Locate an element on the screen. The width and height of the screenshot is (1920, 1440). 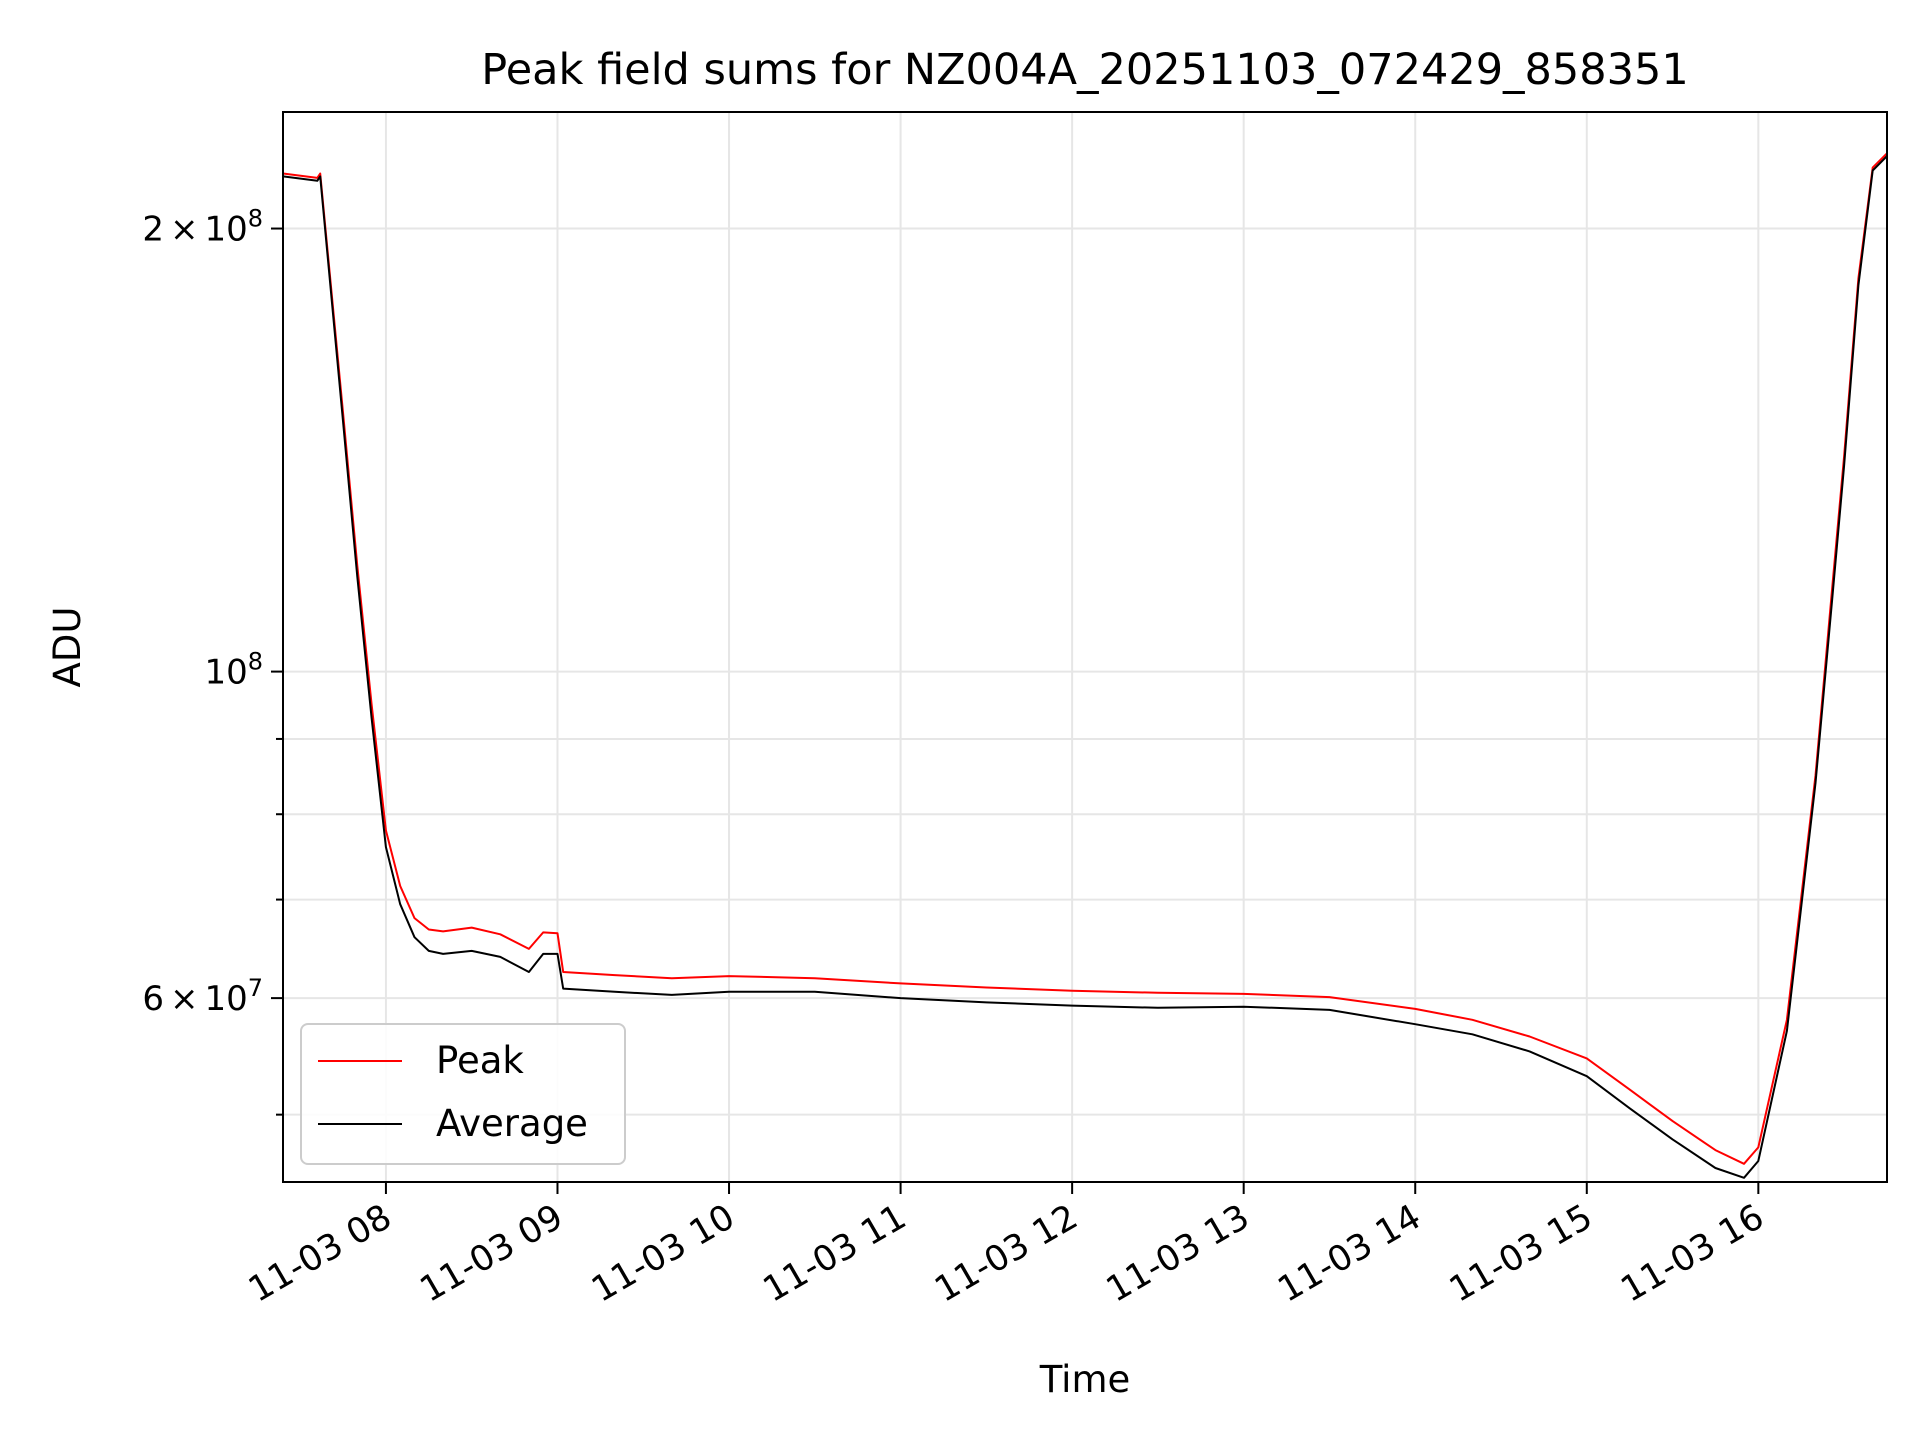
y-tick-exponent: 7 is located at coordinates (255, 988).